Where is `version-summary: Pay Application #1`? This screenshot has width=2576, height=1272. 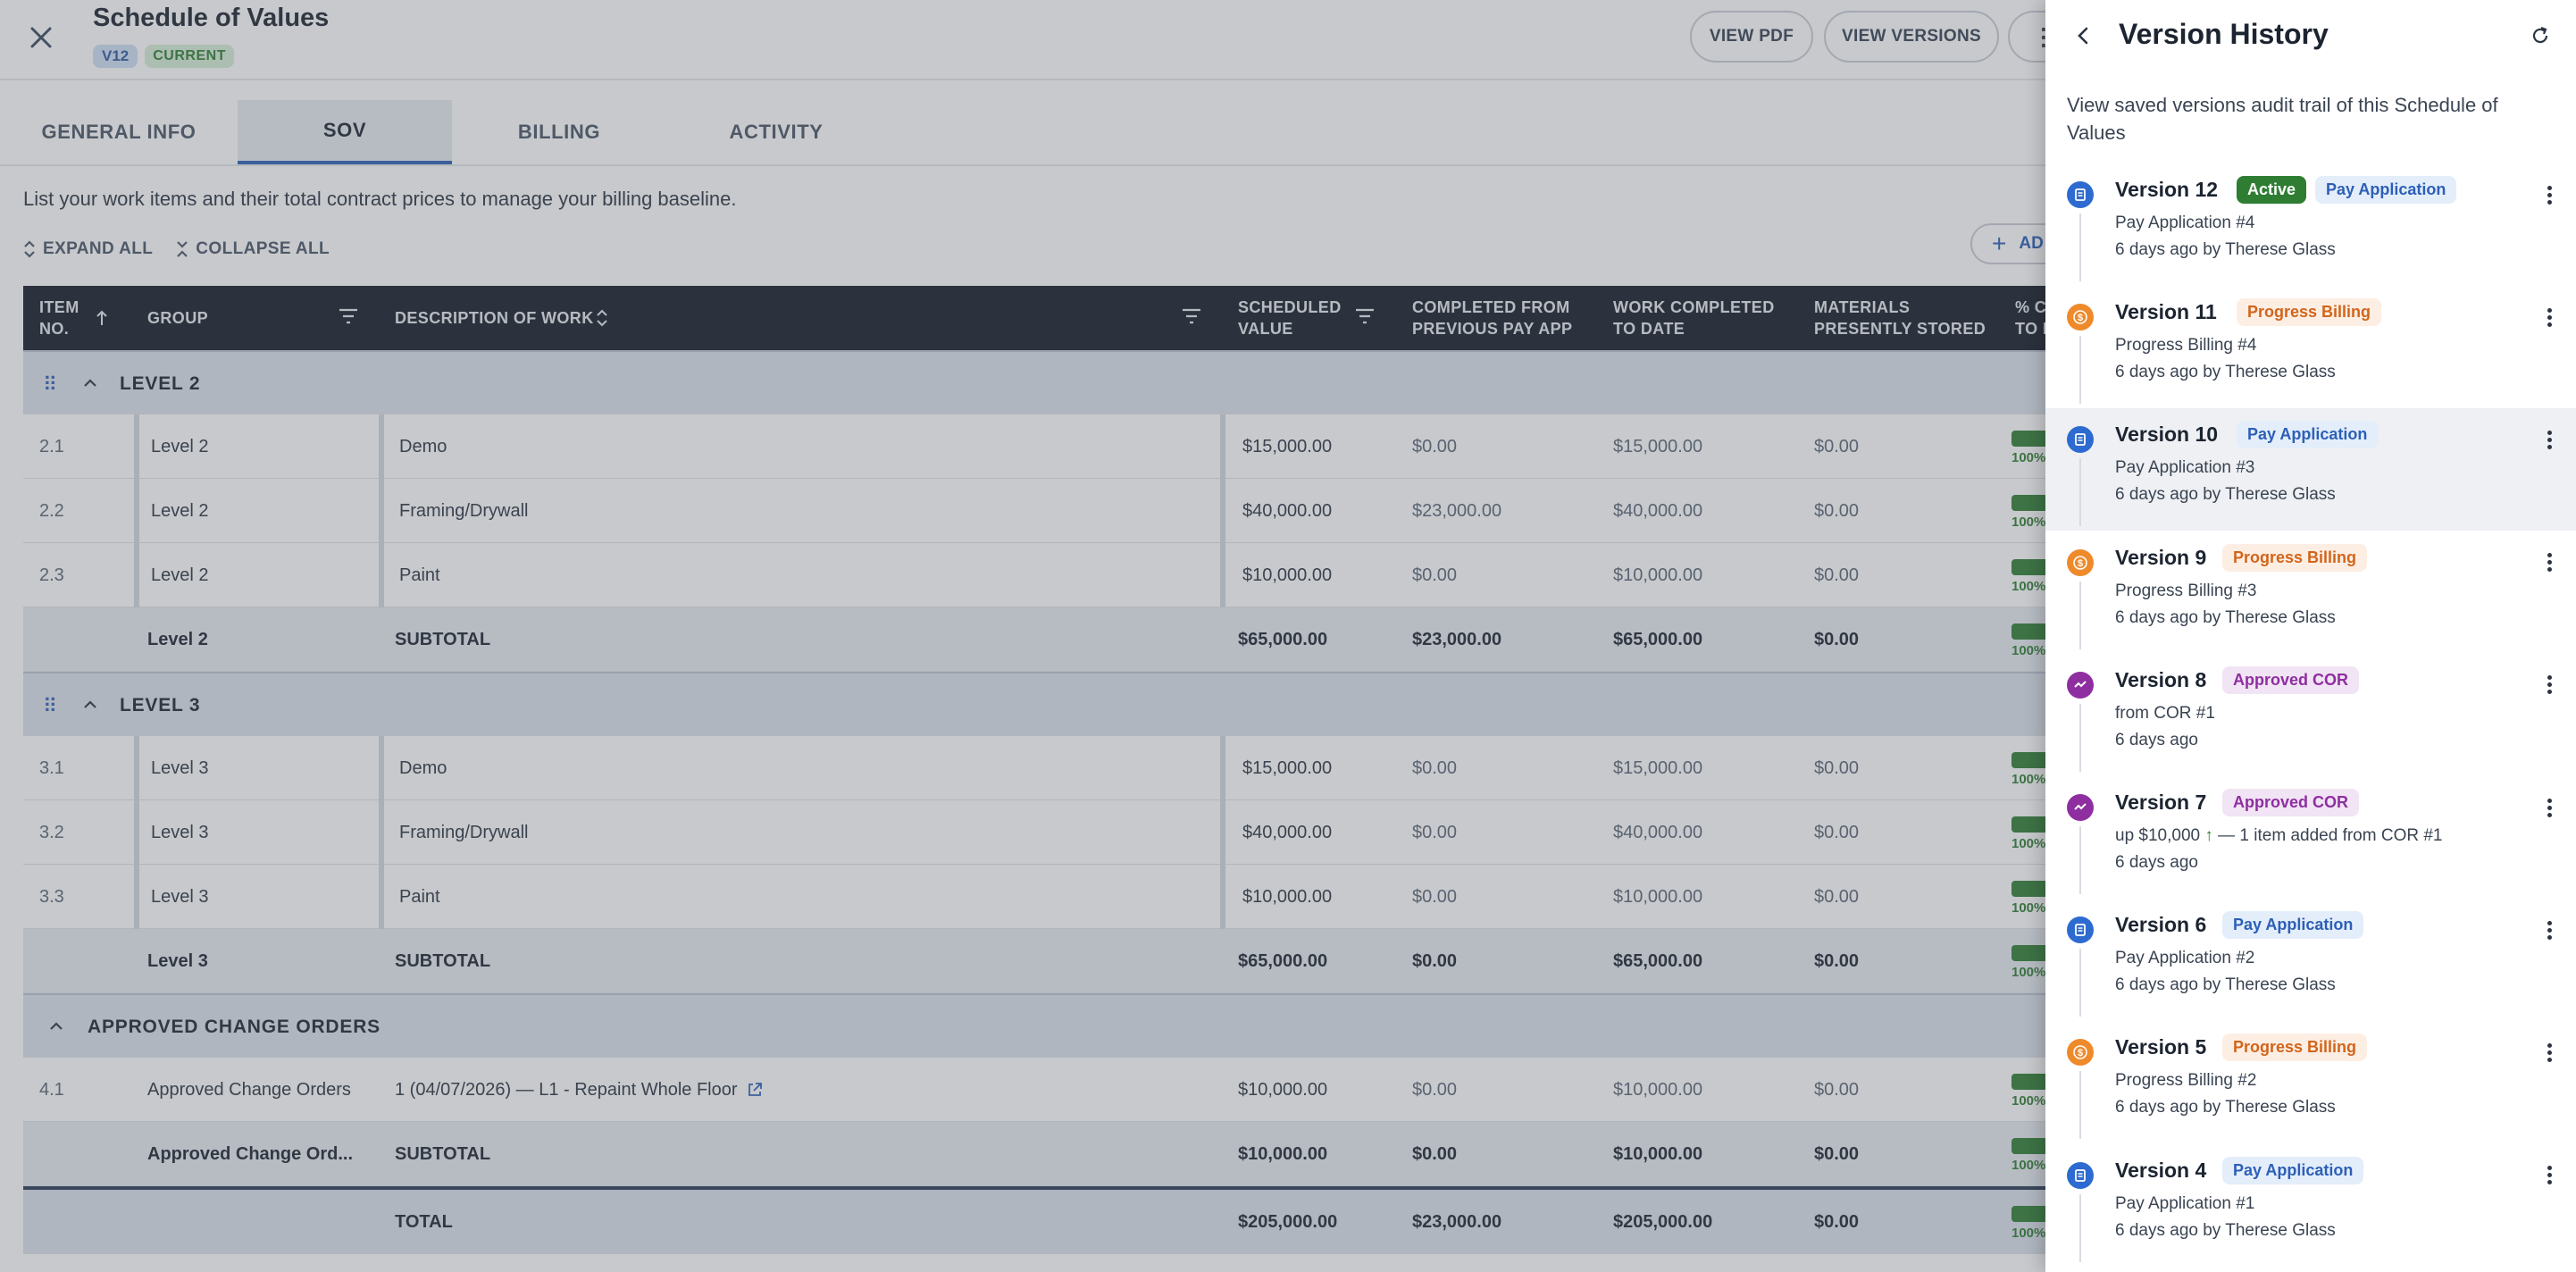 version-summary: Pay Application #1 is located at coordinates (2185, 1203).